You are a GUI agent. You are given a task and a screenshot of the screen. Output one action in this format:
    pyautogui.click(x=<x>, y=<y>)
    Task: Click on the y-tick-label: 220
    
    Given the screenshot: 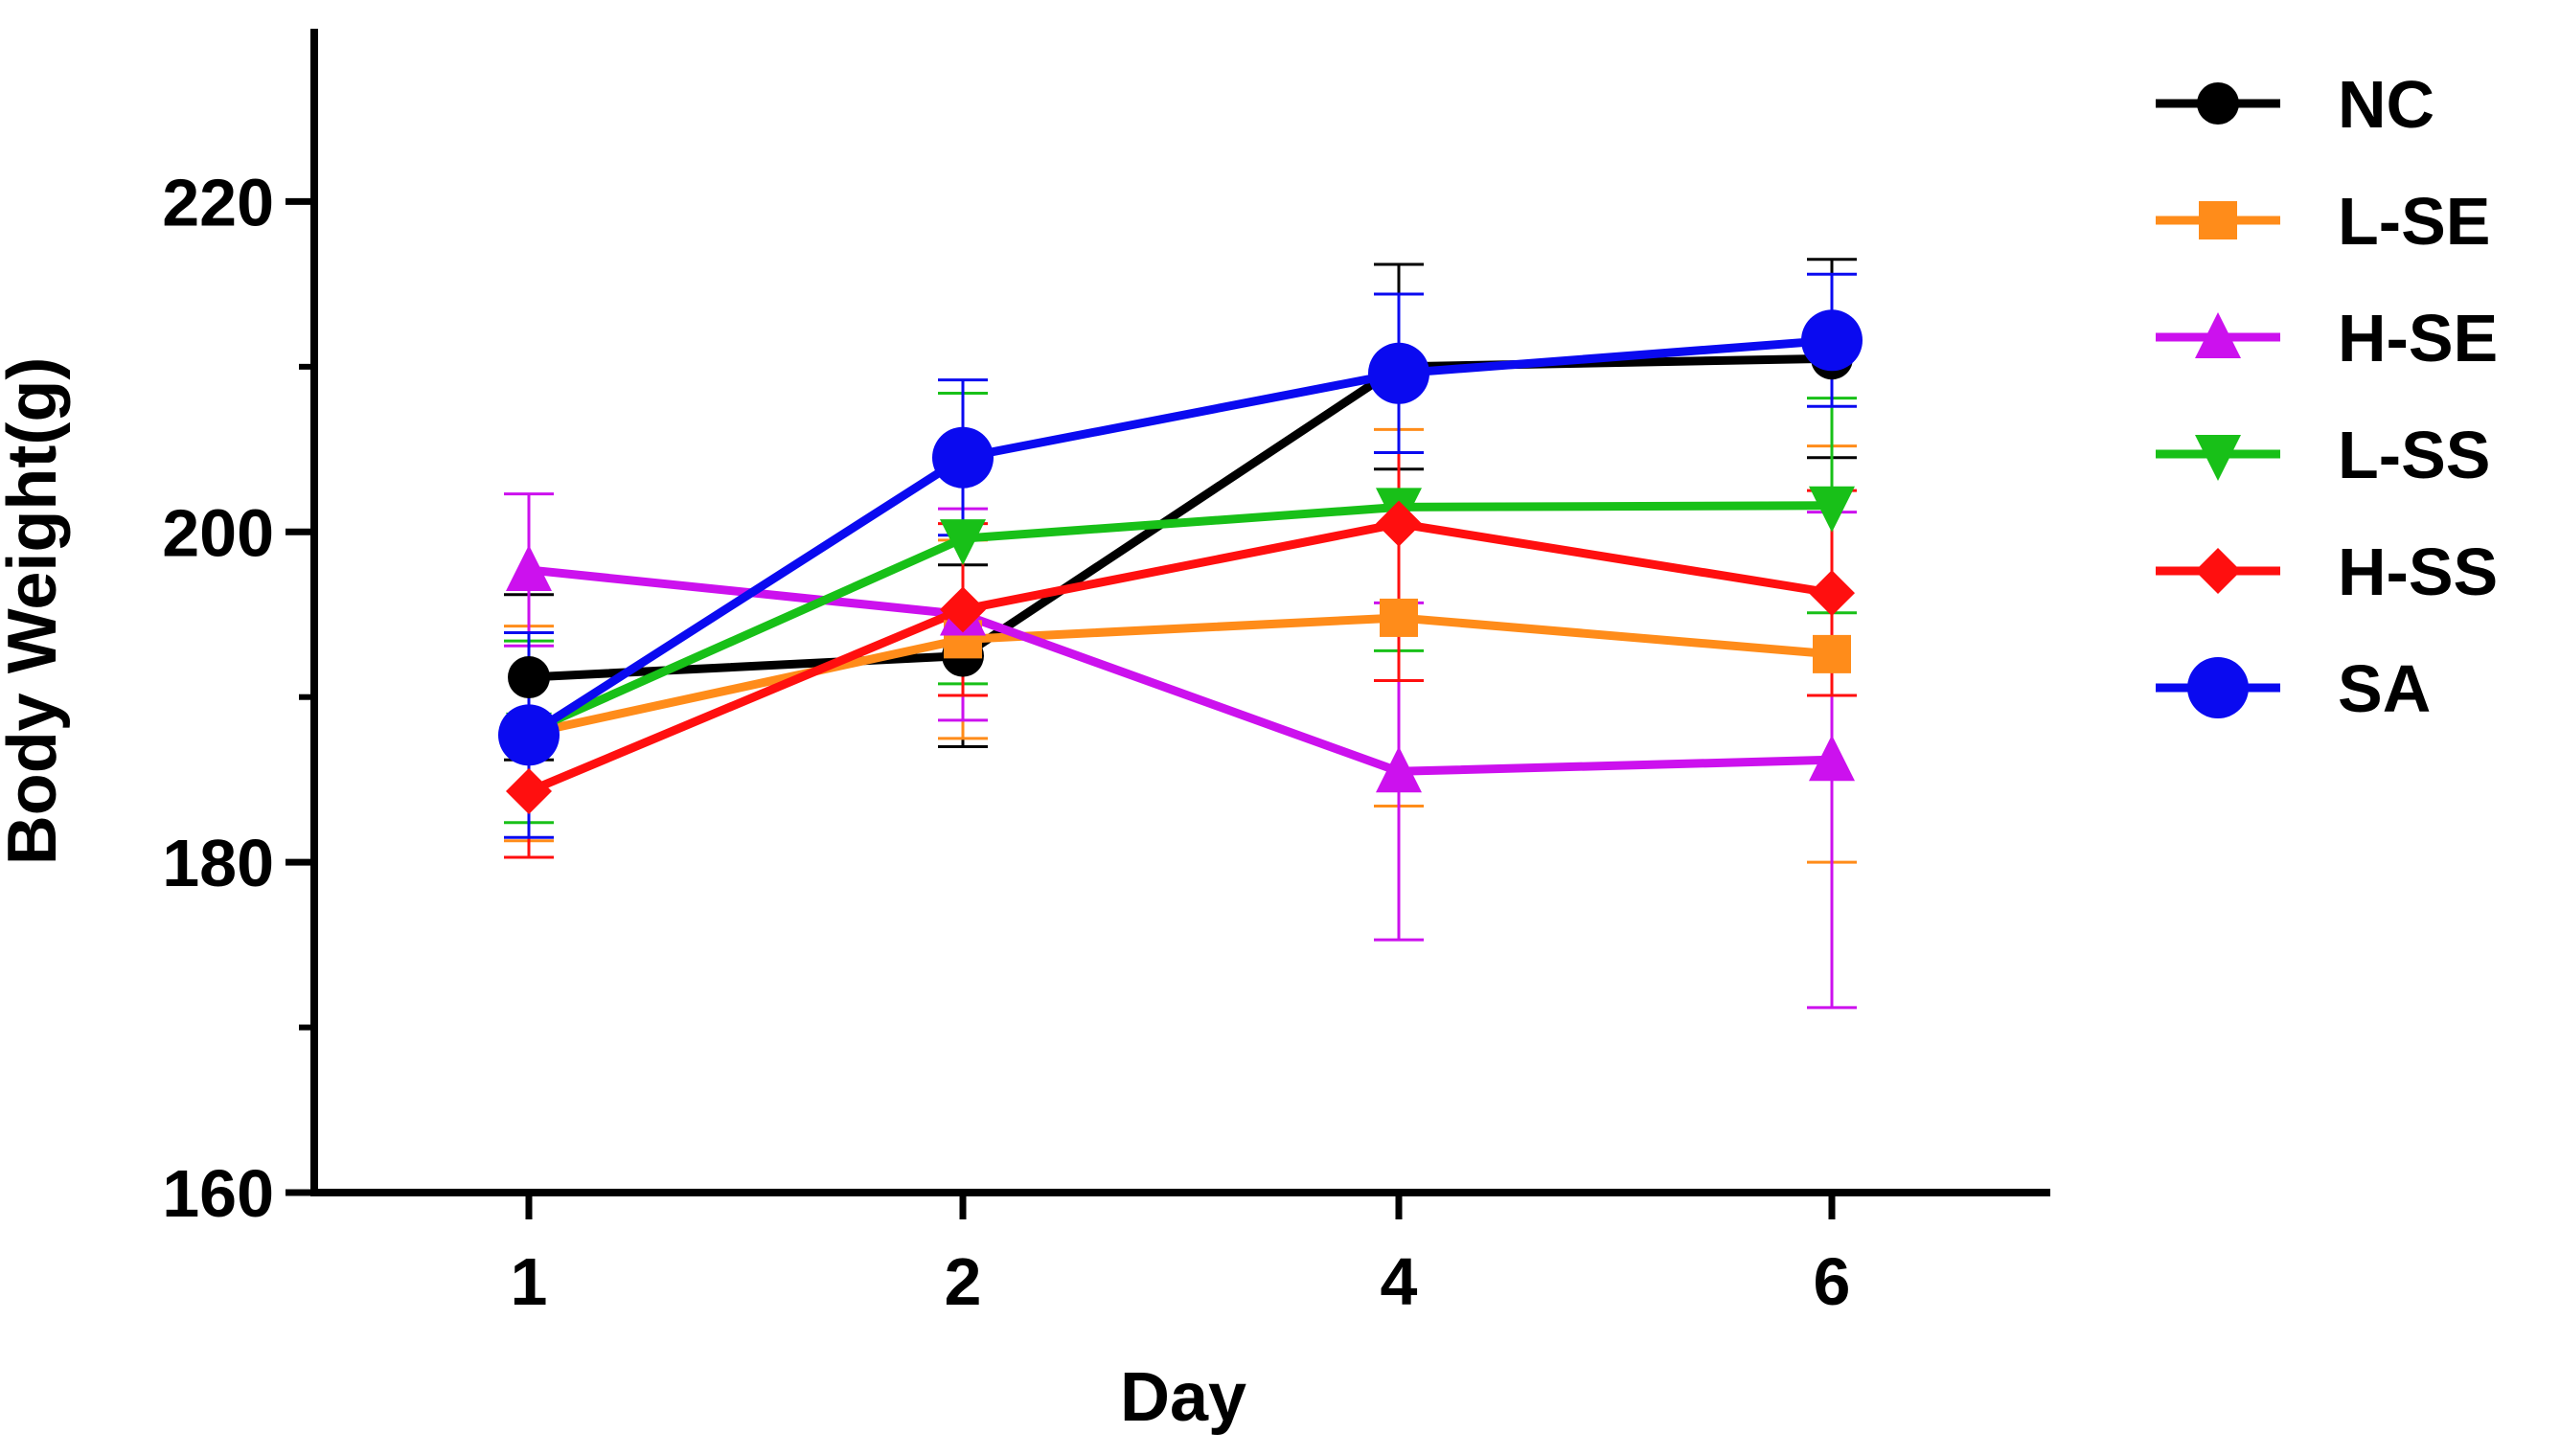 What is the action you would take?
    pyautogui.click(x=218, y=202)
    